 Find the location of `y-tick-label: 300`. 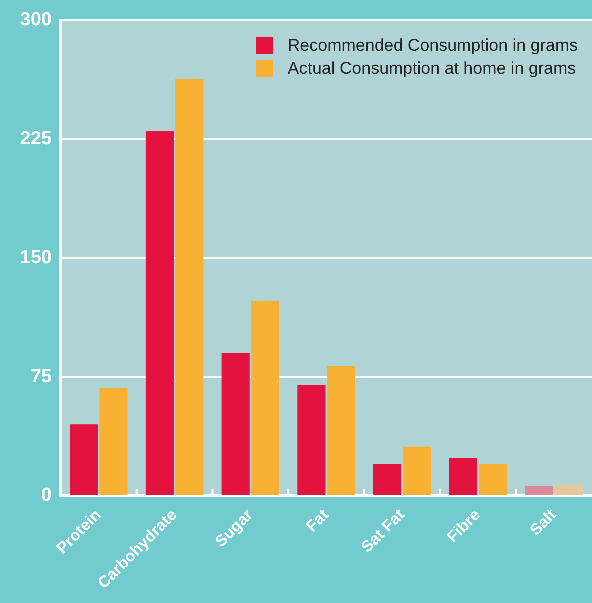

y-tick-label: 300 is located at coordinates (36, 20).